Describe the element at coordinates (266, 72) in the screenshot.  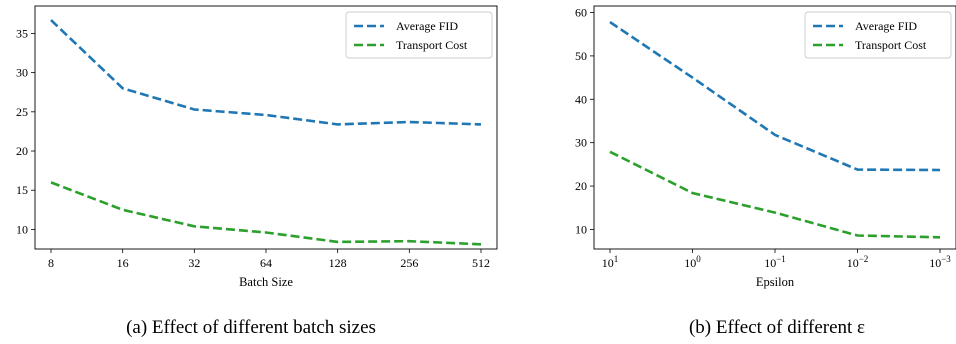
I see `series-line-average-fid` at that location.